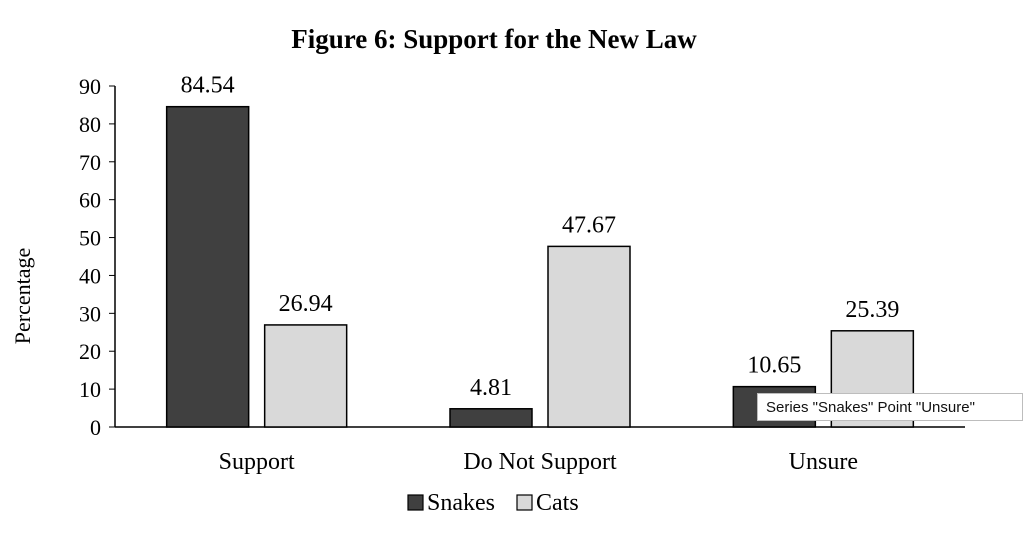 The width and height of the screenshot is (1023, 541). What do you see at coordinates (415, 502) in the screenshot?
I see `legend-swatch-snakes` at bounding box center [415, 502].